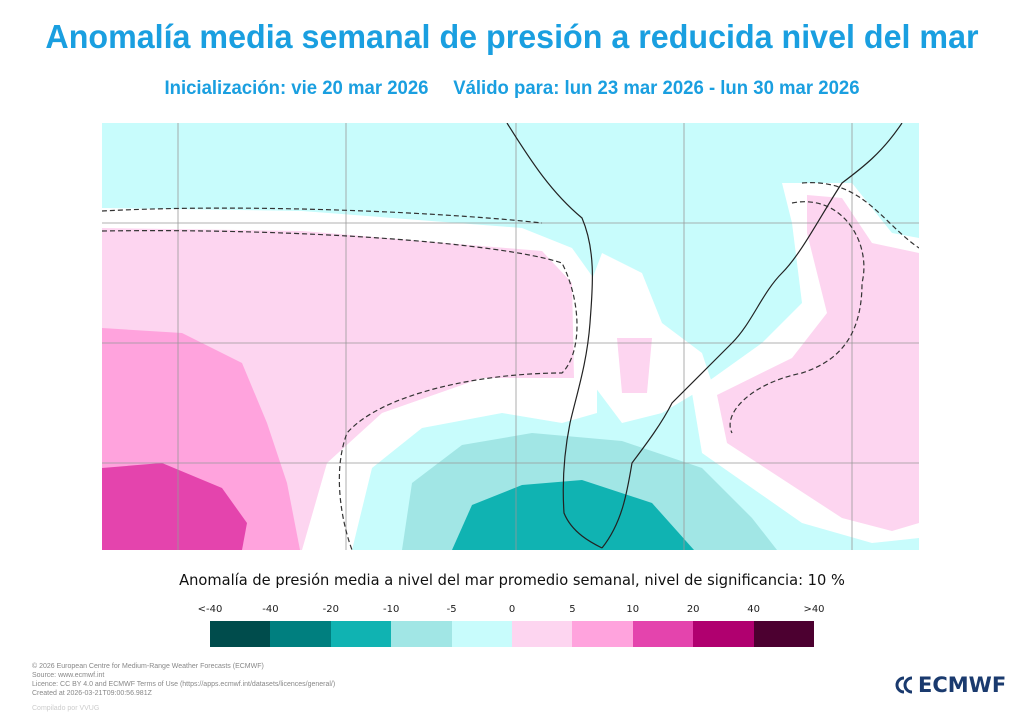 Image resolution: width=1024 pixels, height=720 pixels. I want to click on legend-tick-label: -10, so click(391, 609).